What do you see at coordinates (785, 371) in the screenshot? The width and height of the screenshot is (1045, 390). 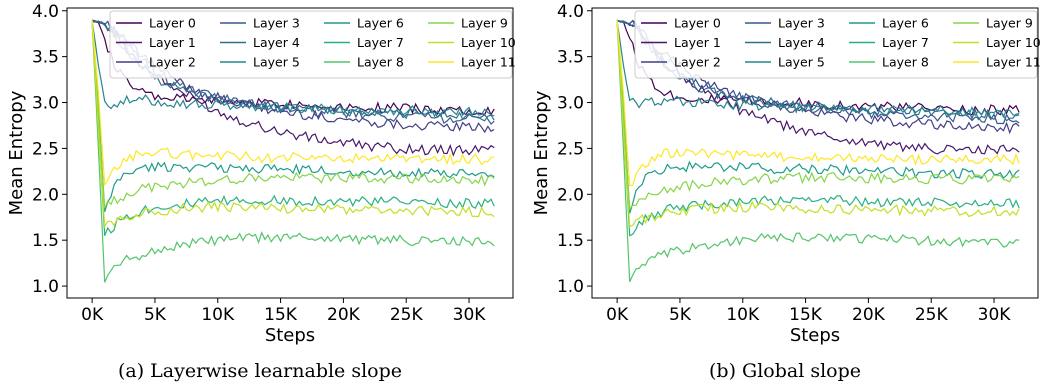 I see `caption-b: (b) Global slope` at bounding box center [785, 371].